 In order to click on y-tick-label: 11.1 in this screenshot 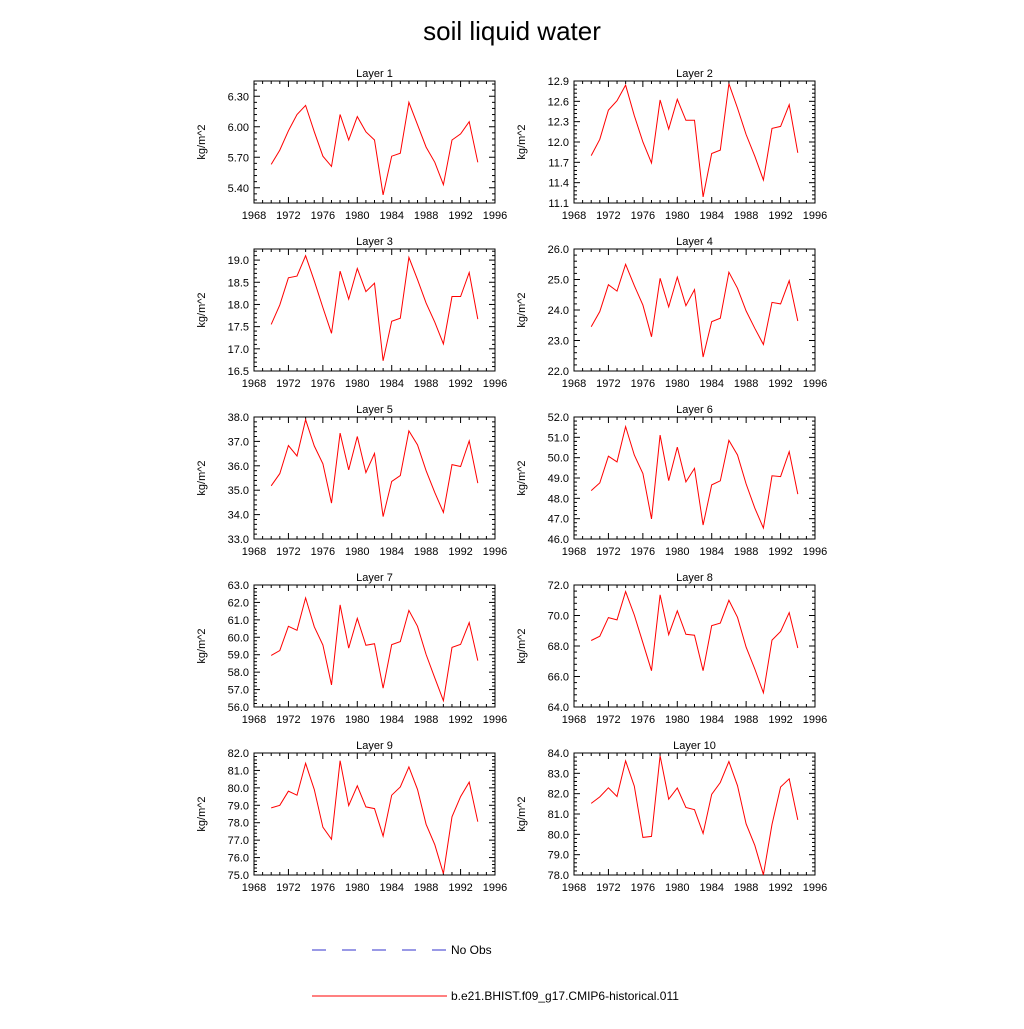, I will do `click(558, 204)`.